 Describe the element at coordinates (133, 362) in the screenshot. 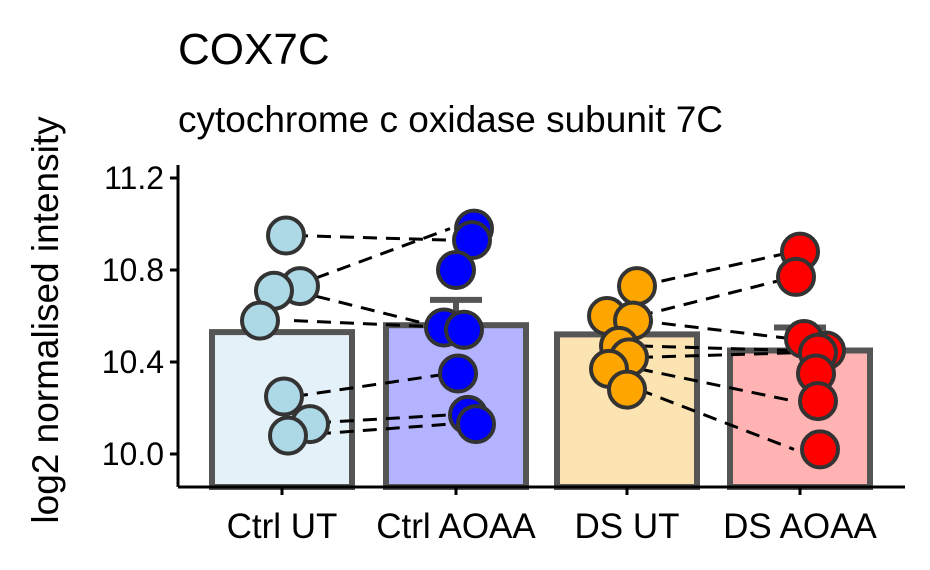

I see `y-tick-label: 10.4` at that location.